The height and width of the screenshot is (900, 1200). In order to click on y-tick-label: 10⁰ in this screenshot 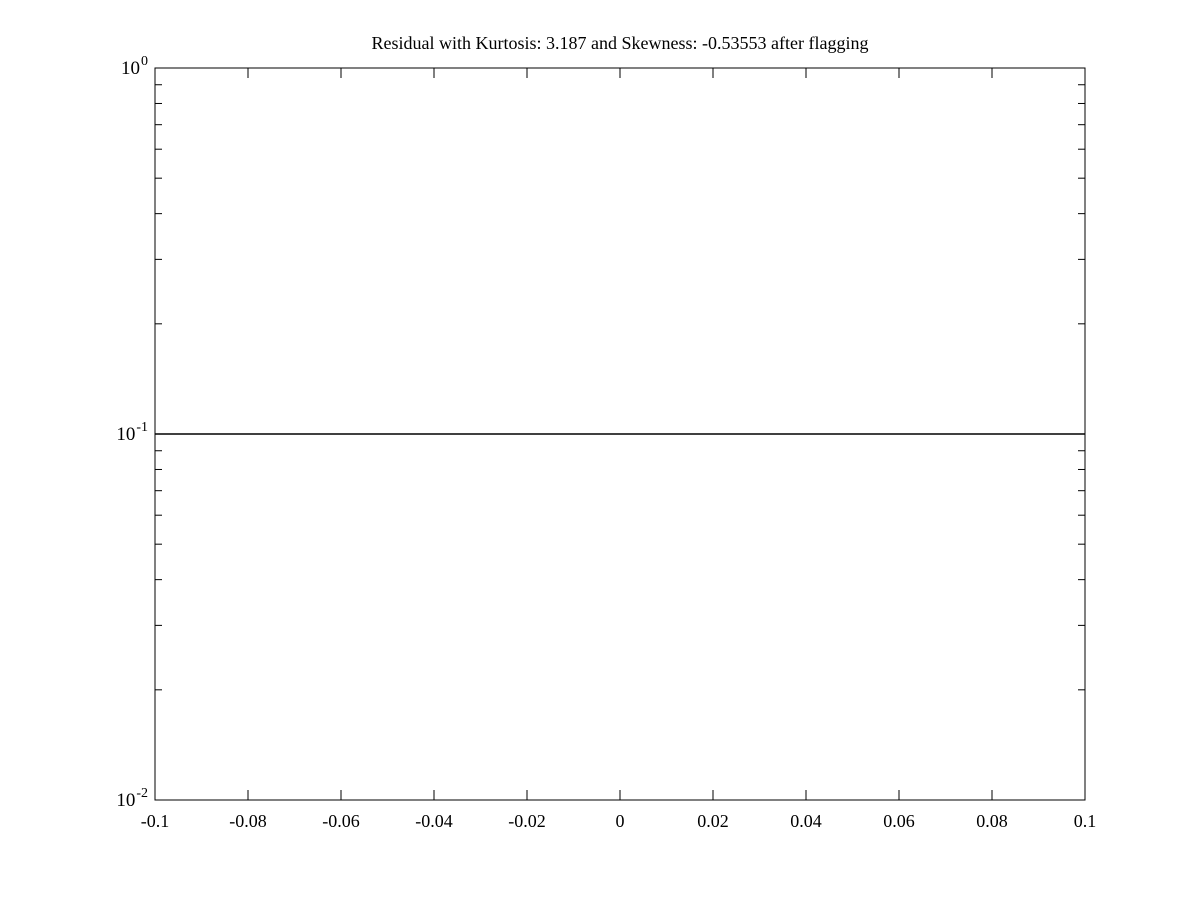, I will do `click(134, 67)`.